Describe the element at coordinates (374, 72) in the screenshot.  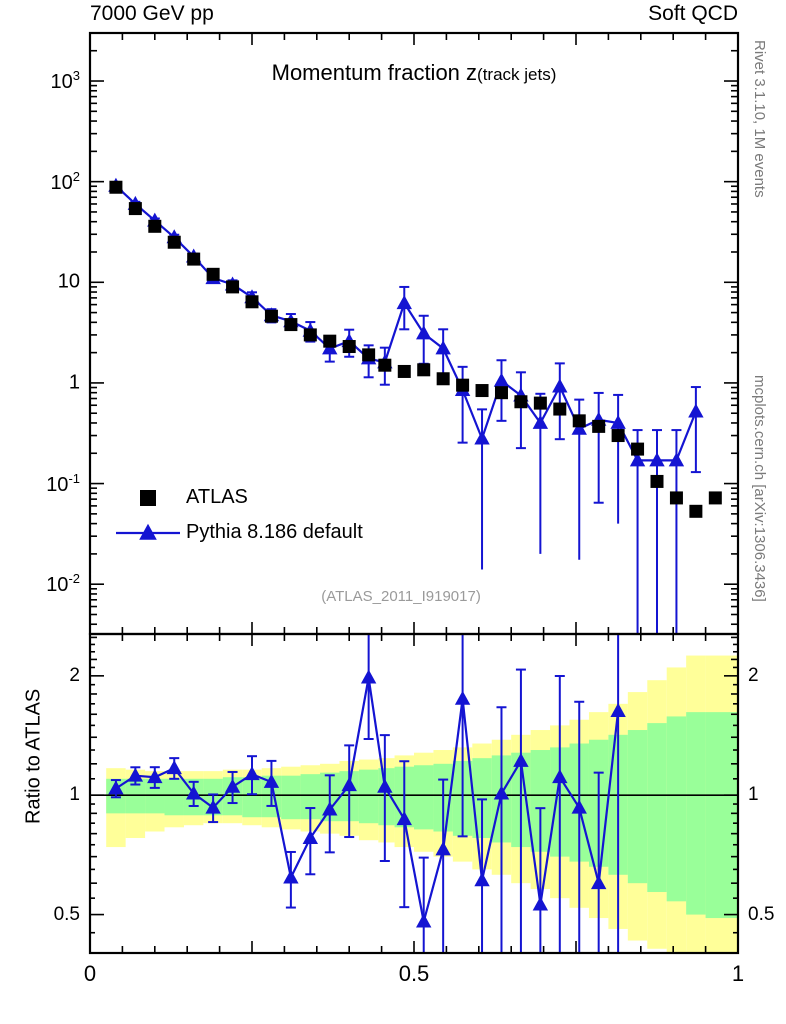
I see `plot-title-main: Momentum fraction z` at that location.